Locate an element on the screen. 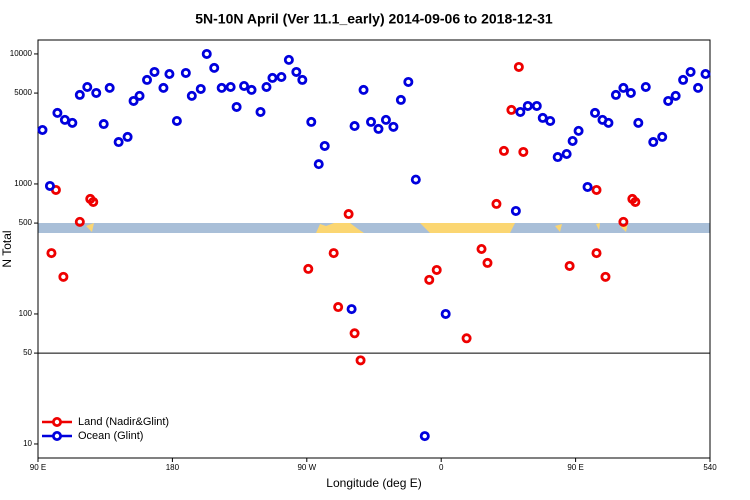 This screenshot has width=750, height=500. x-axis-label: Longitude (deg E) is located at coordinates (373, 483).